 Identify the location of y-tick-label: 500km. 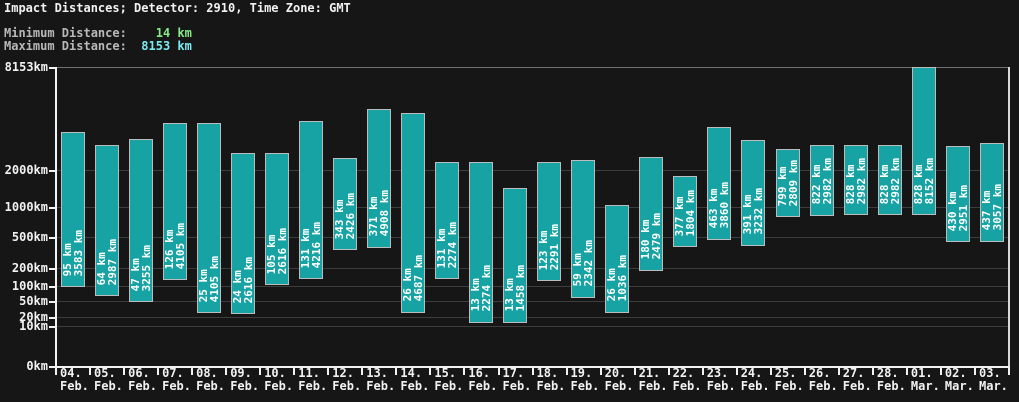
(29, 237).